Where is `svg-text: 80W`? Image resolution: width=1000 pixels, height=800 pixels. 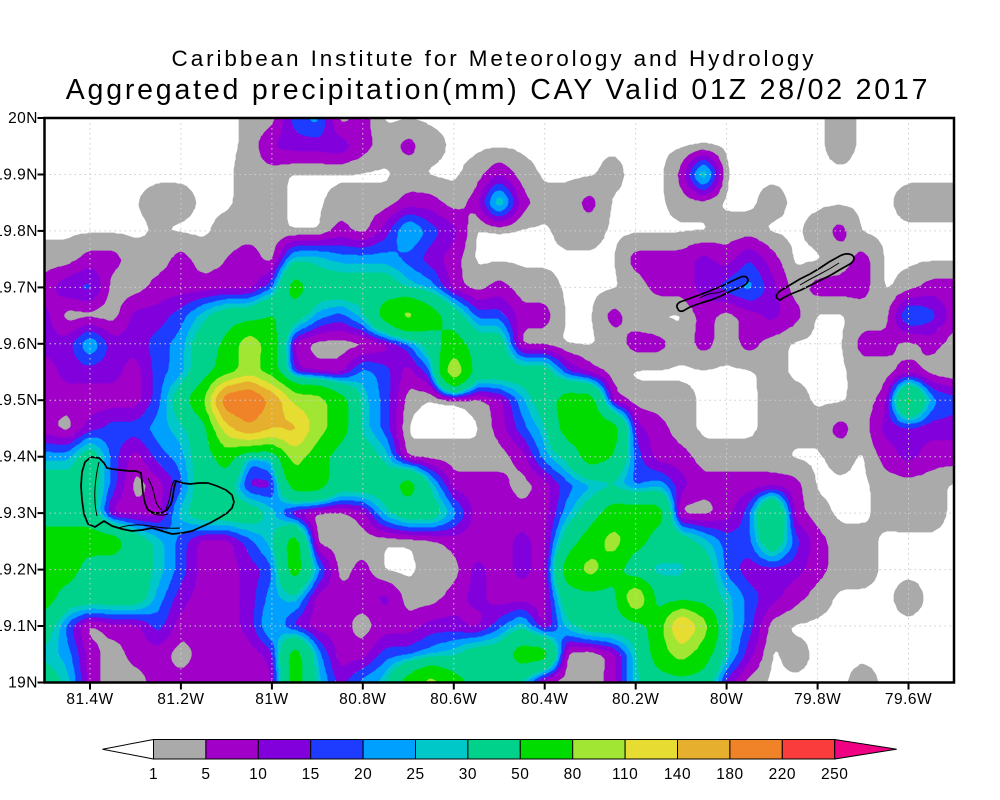 svg-text: 80W is located at coordinates (726, 699).